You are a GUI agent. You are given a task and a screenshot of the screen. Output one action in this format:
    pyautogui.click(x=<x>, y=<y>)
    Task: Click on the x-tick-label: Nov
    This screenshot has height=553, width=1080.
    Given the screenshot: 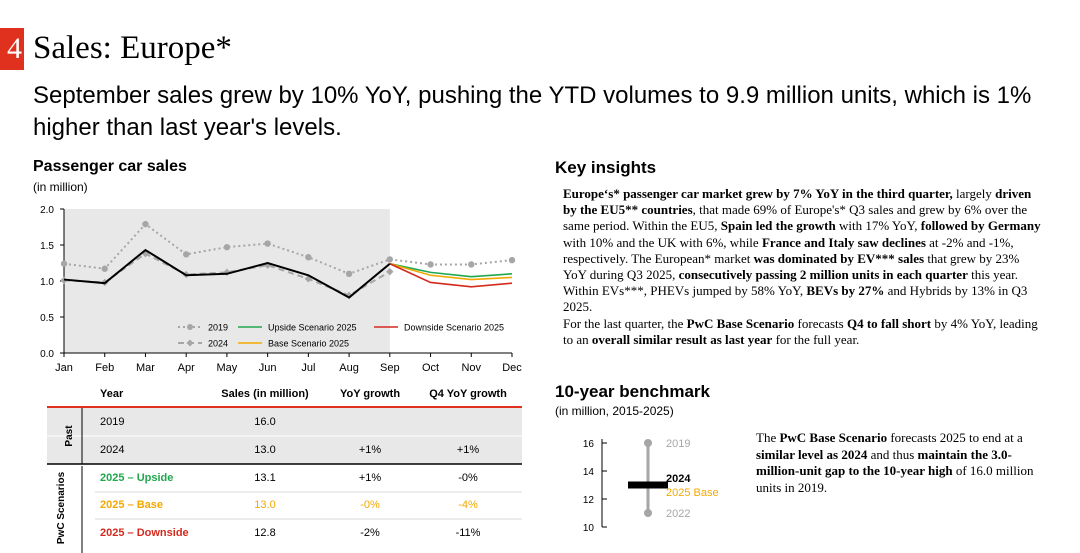 What is the action you would take?
    pyautogui.click(x=471, y=368)
    